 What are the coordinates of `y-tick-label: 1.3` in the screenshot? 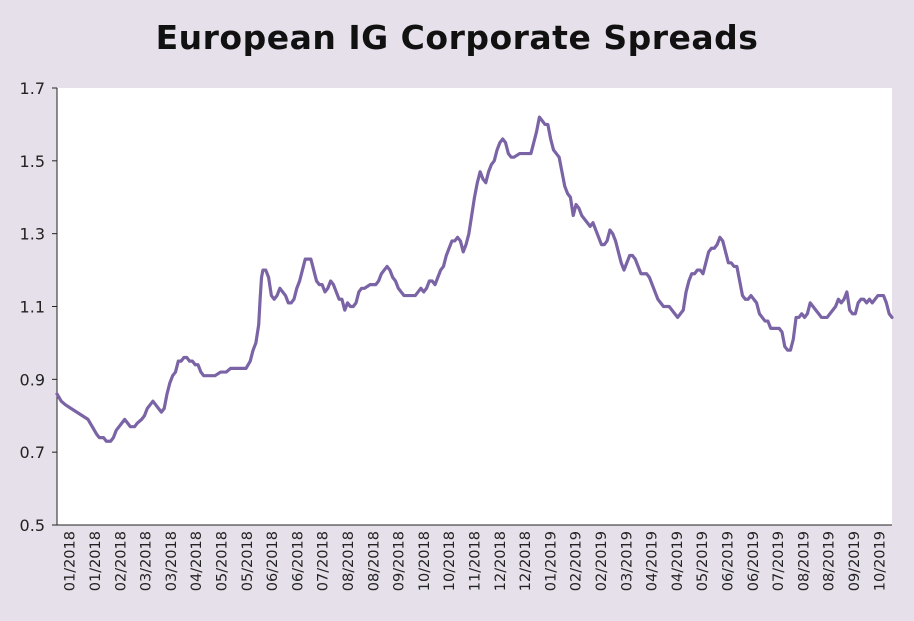 It's located at (32, 234).